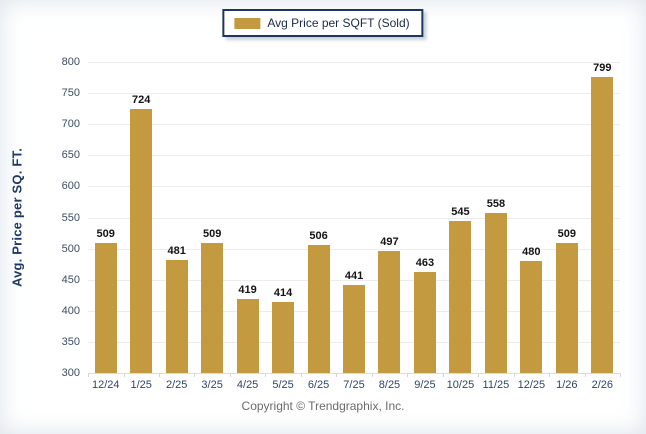  What do you see at coordinates (318, 385) in the screenshot?
I see `x-tick-label: 6/25` at bounding box center [318, 385].